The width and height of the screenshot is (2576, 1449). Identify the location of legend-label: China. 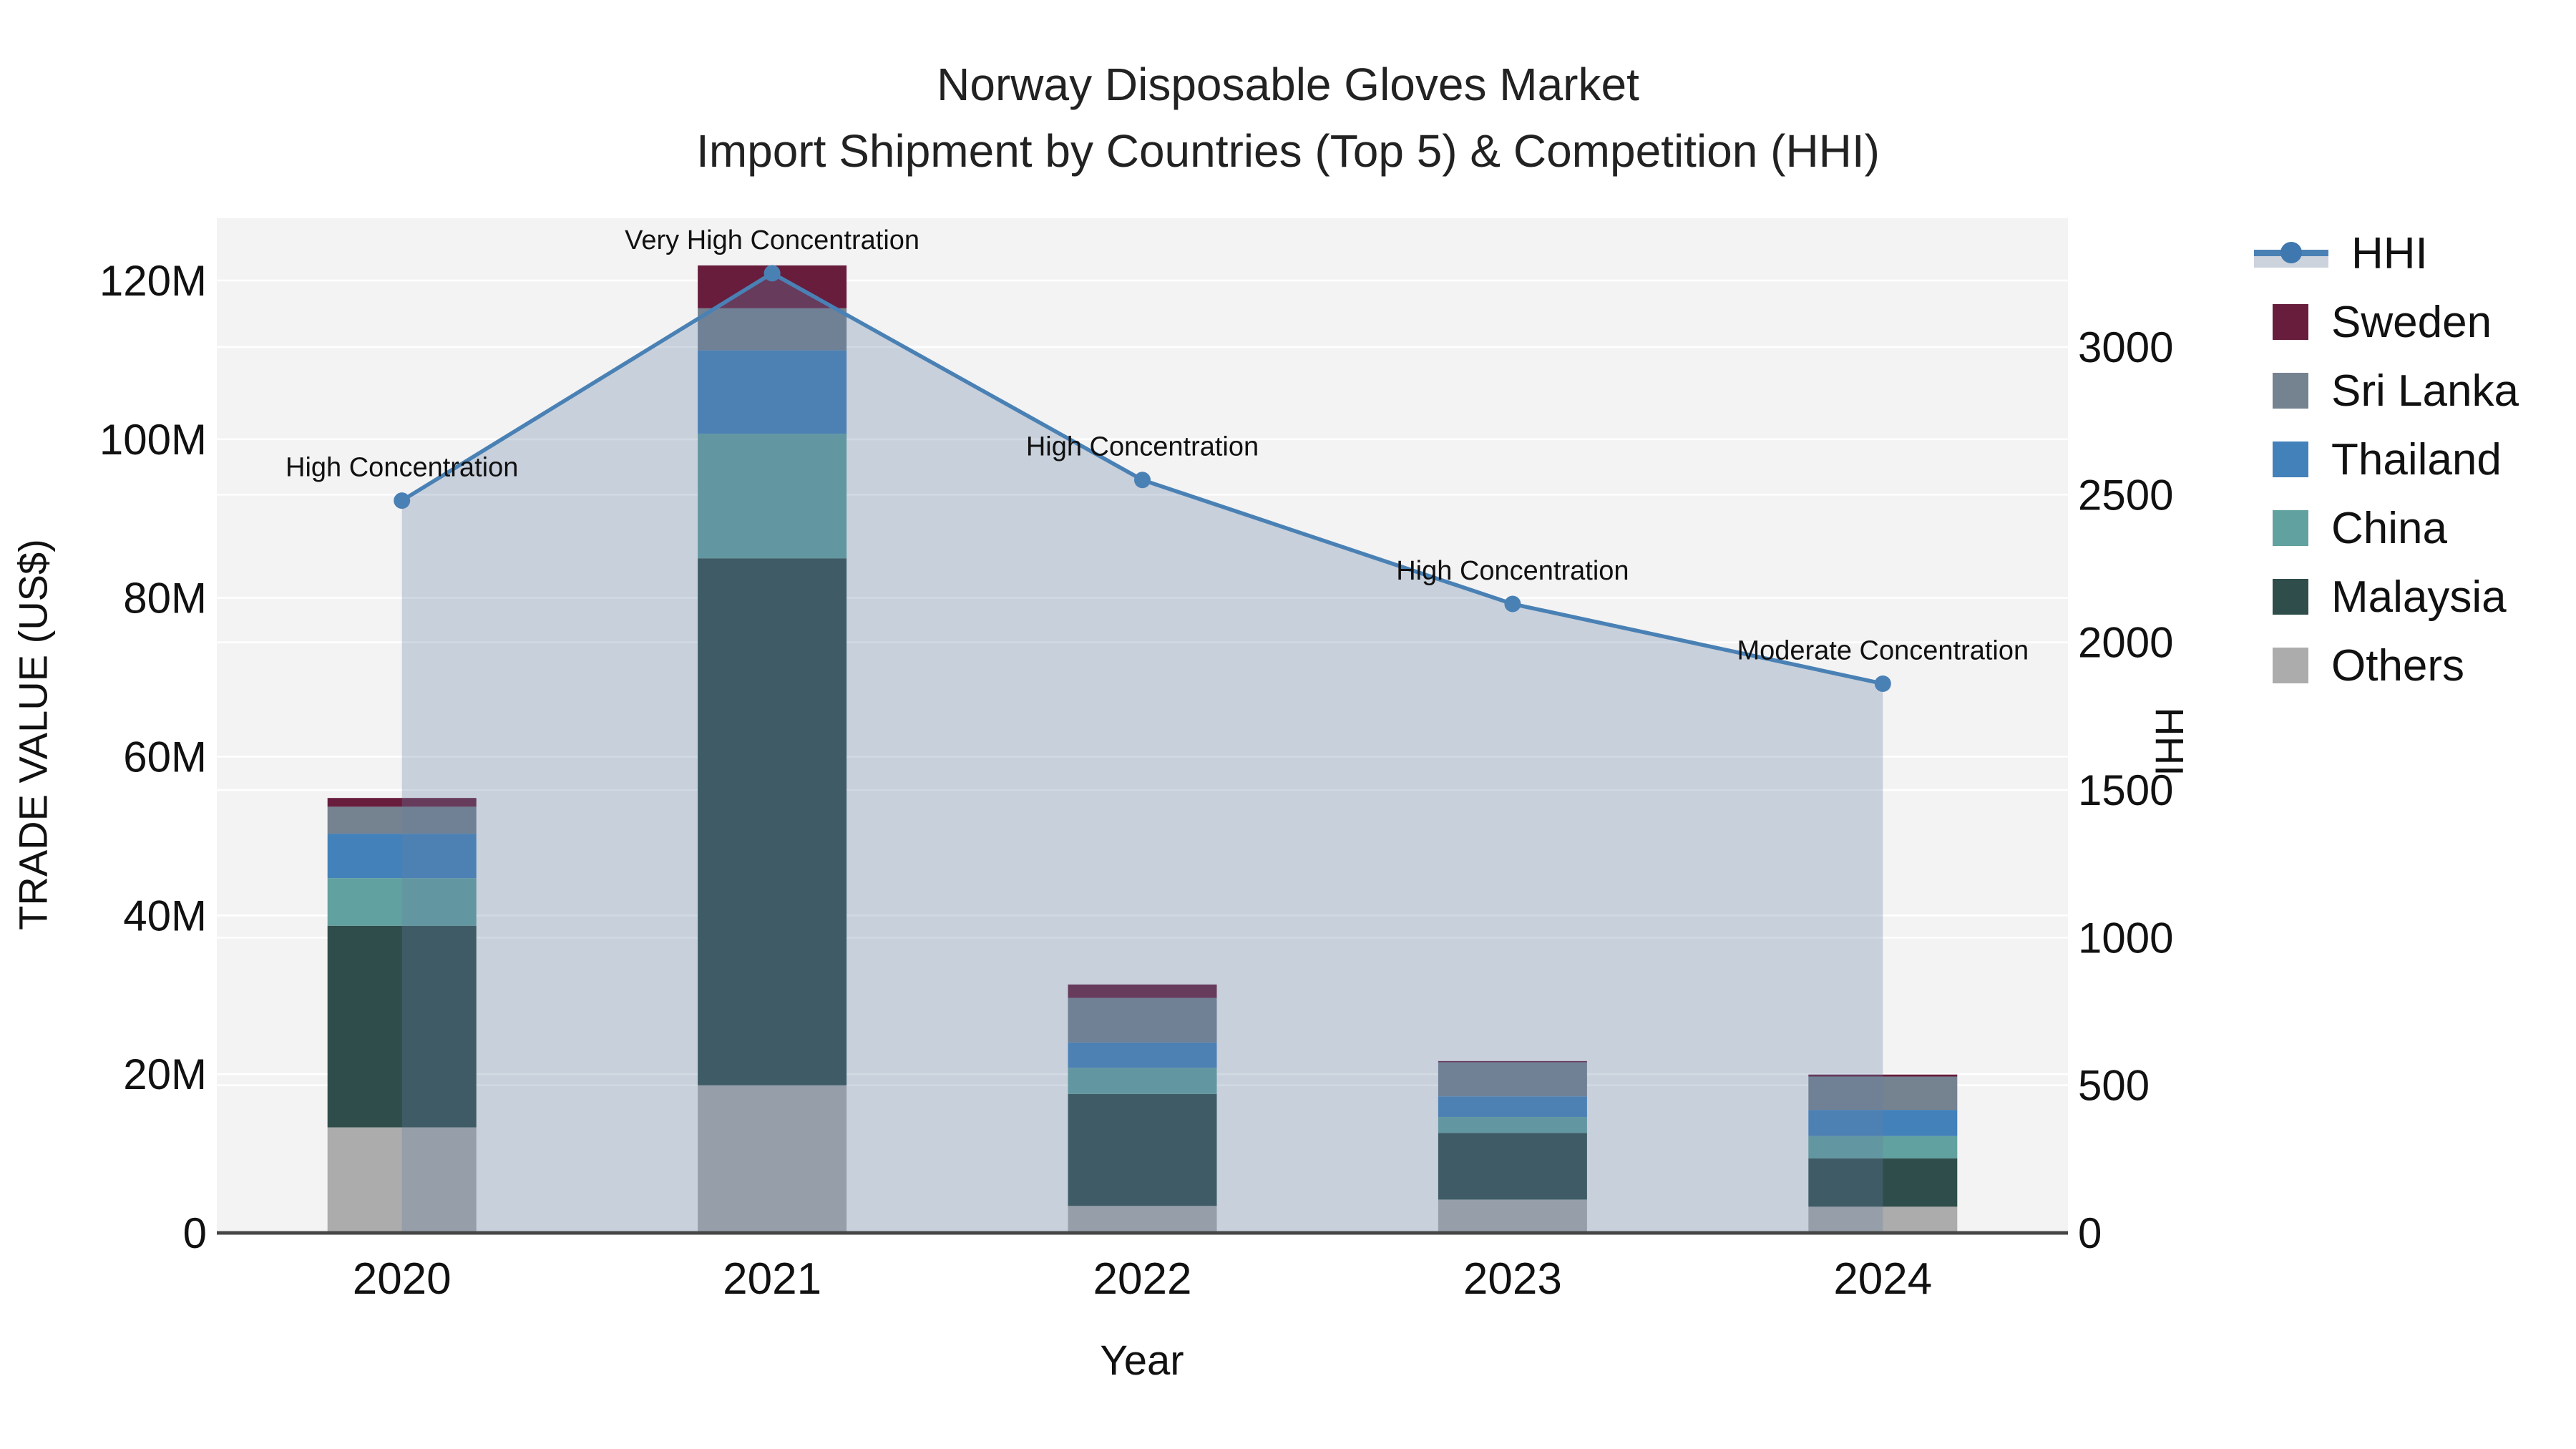
(2389, 528).